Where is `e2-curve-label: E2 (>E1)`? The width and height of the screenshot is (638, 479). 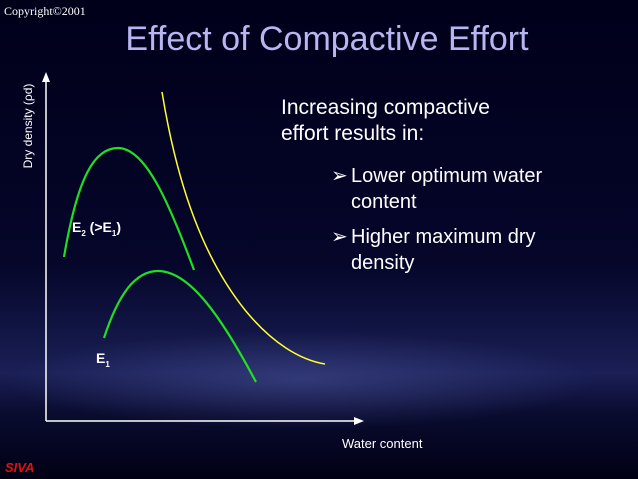 e2-curve-label: E2 (>E1) is located at coordinates (96, 228).